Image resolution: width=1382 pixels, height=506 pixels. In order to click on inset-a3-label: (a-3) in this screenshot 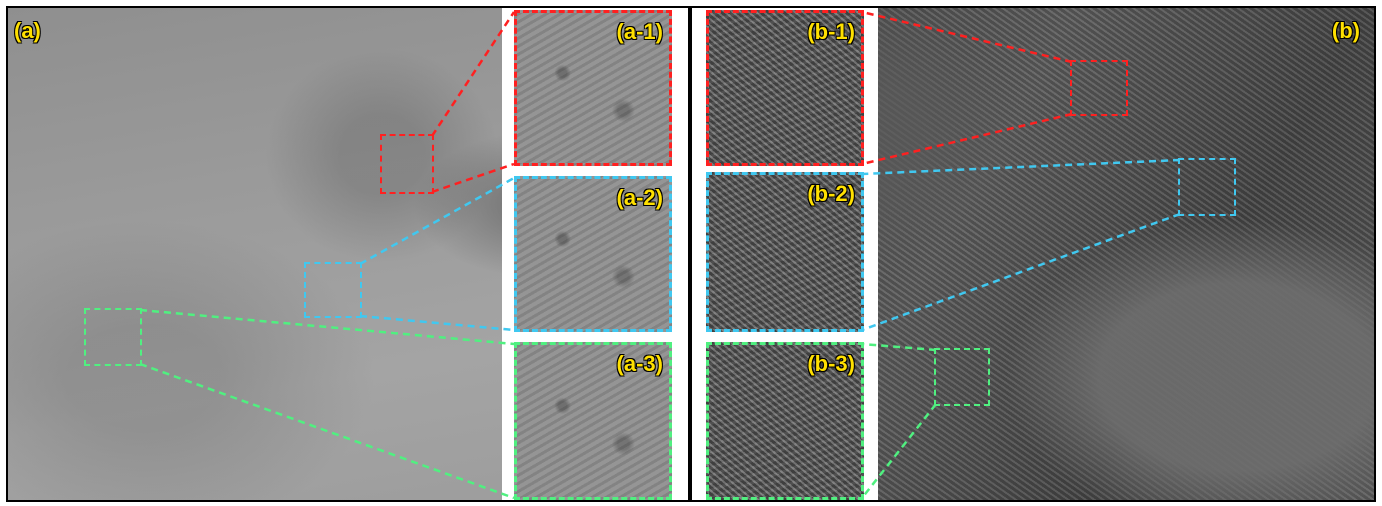, I will do `click(639, 363)`.